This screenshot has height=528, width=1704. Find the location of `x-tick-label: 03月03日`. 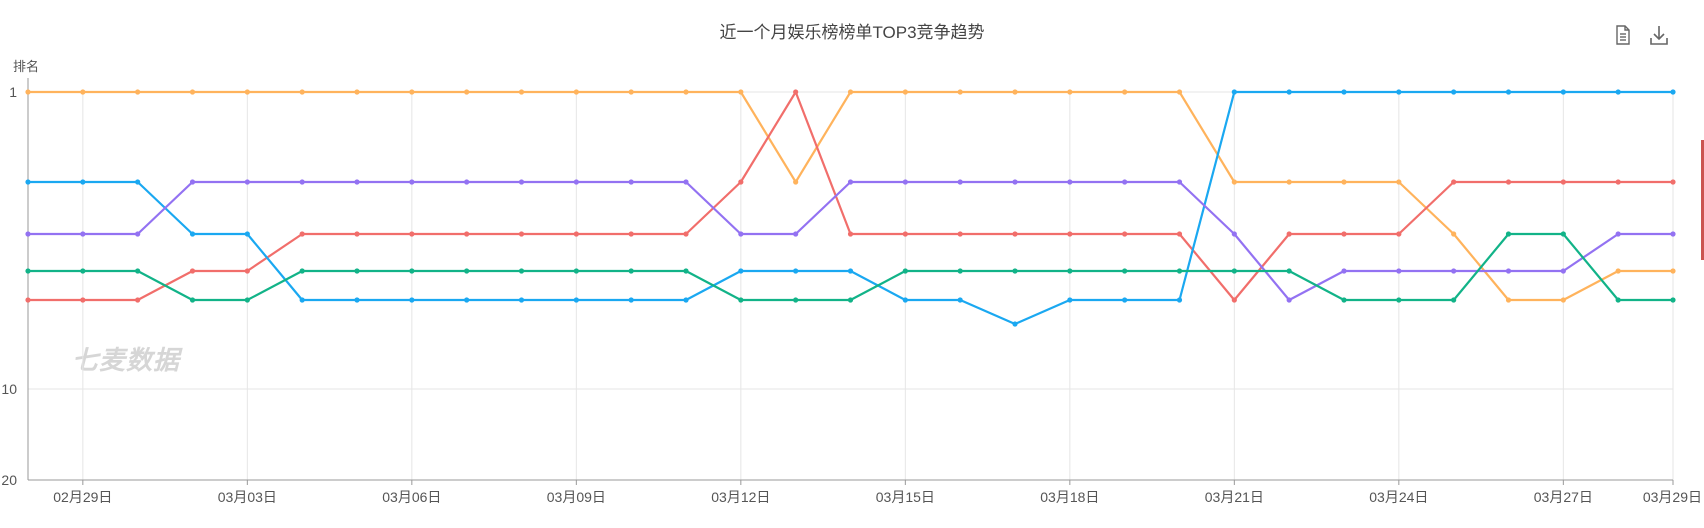

x-tick-label: 03月03日 is located at coordinates (247, 497).